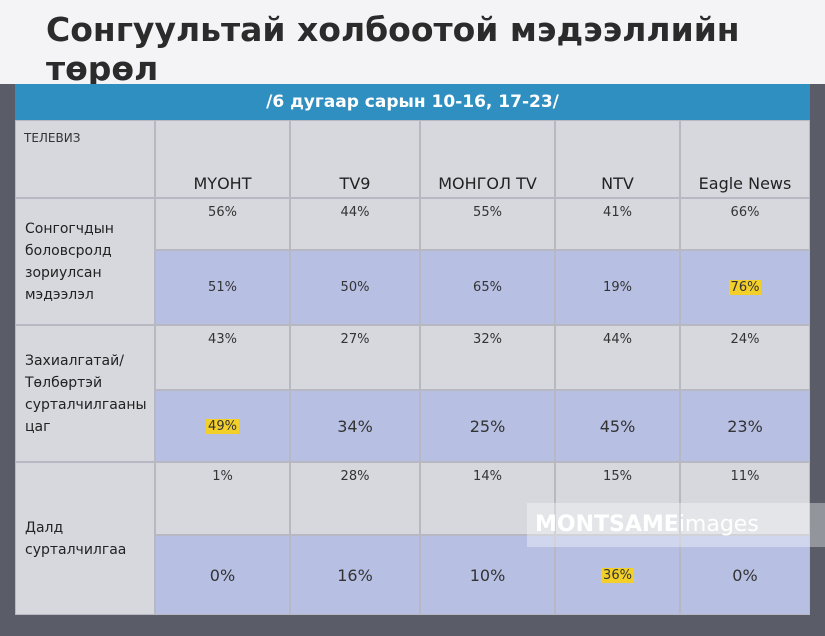 This screenshot has height=636, width=825. I want to click on column-header: МҮОНТ, so click(222, 159).